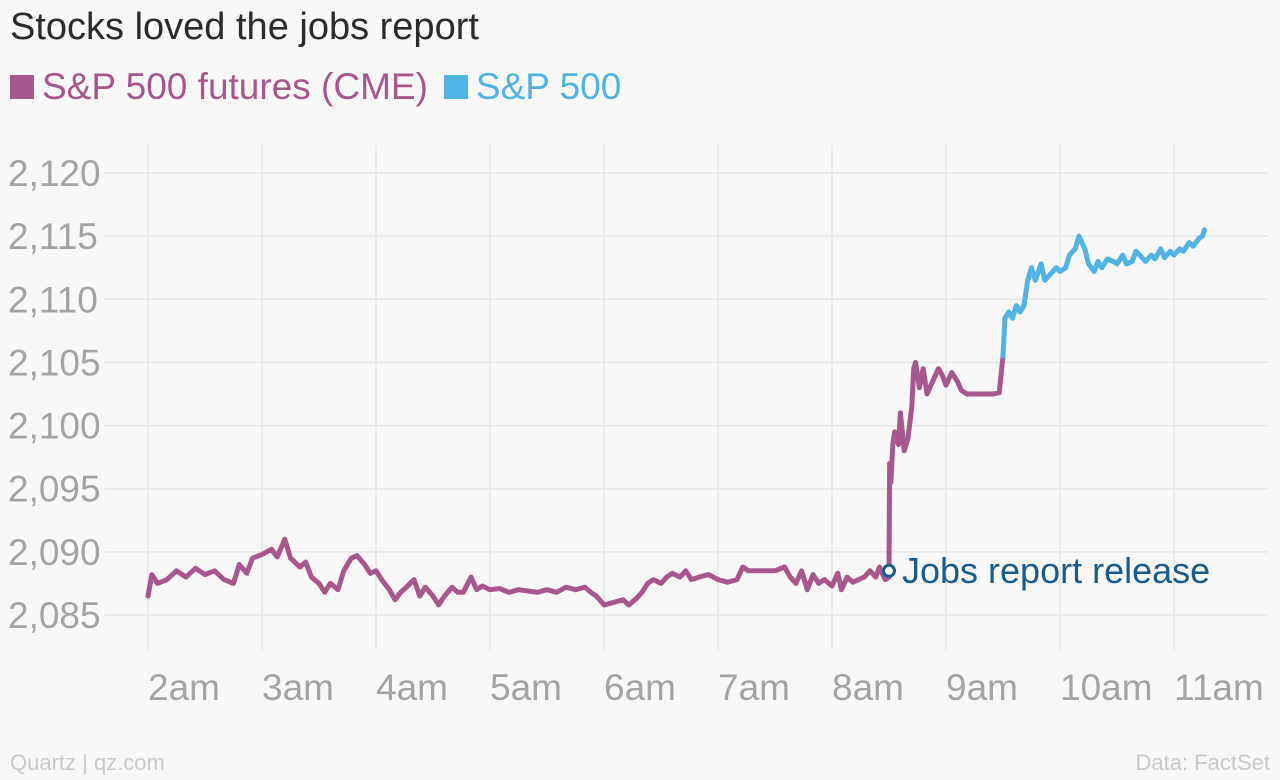 The width and height of the screenshot is (1280, 780). Describe the element at coordinates (54, 362) in the screenshot. I see `y-tick-label: 2,105` at that location.